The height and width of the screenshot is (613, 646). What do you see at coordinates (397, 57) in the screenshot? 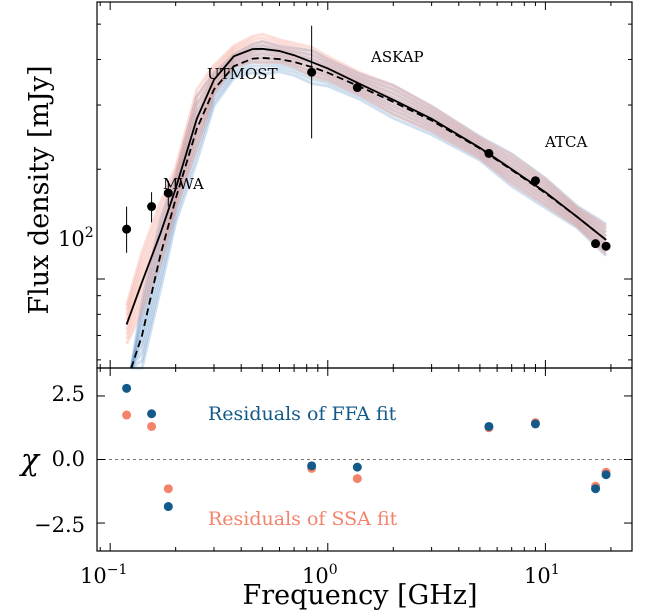
I see `annotation-askap: ASKAP` at bounding box center [397, 57].